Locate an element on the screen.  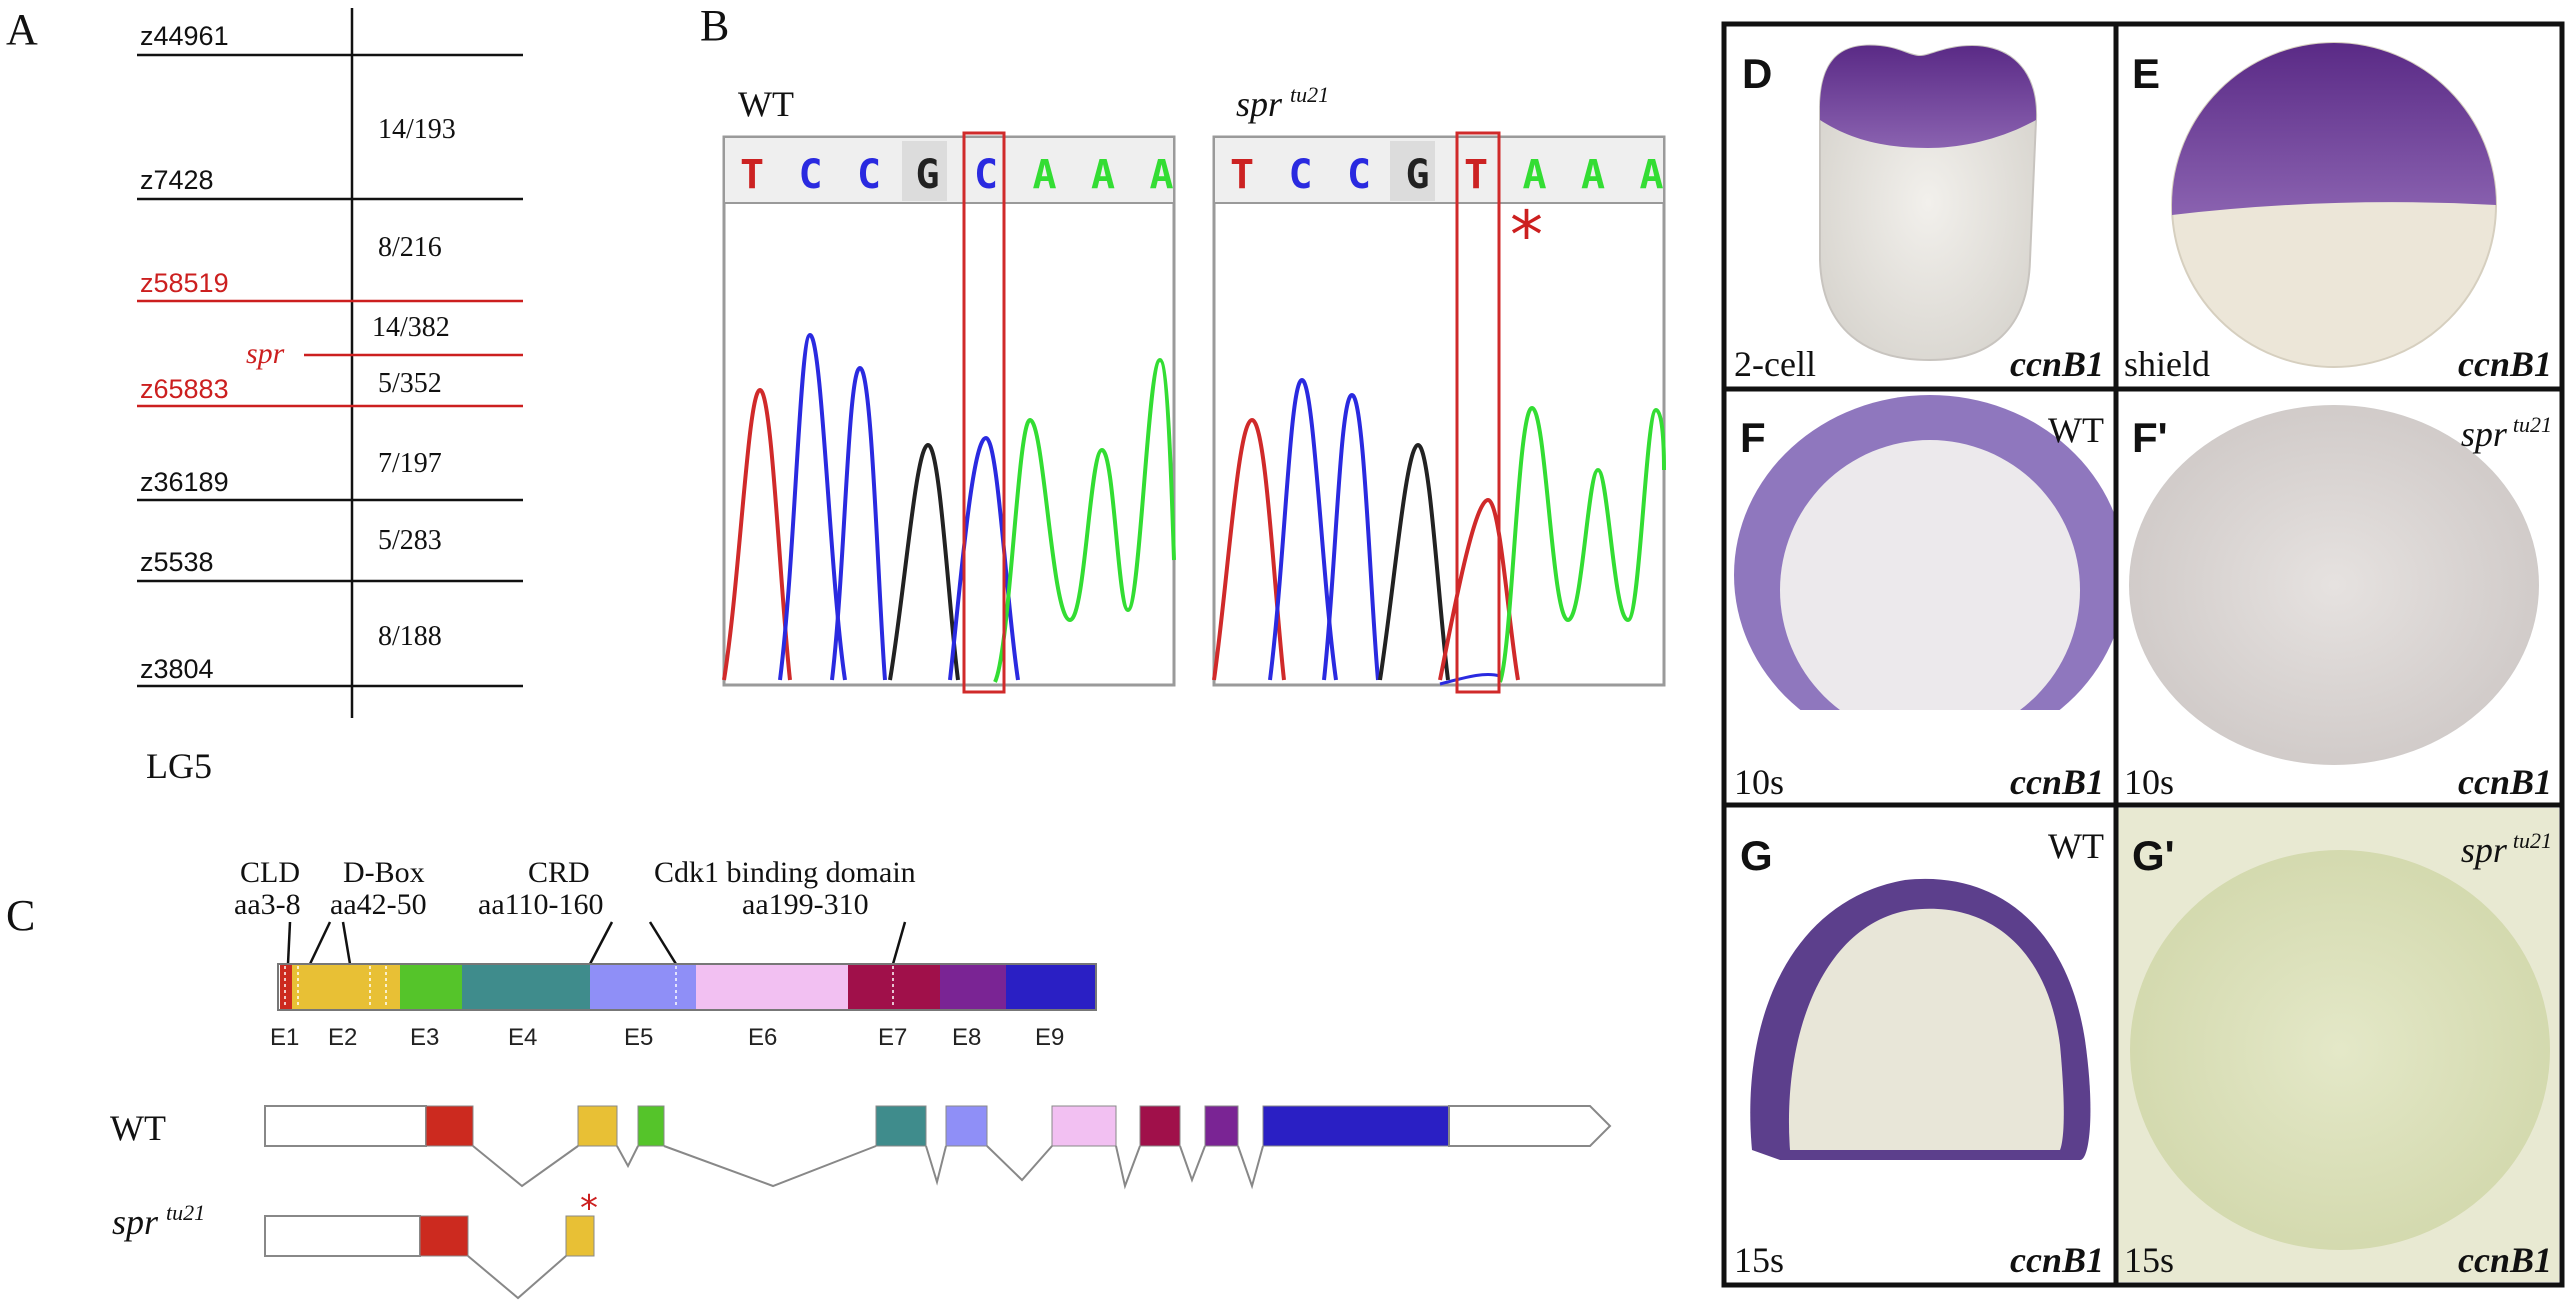
recombination-ratio: 7/197 is located at coordinates (410, 463).